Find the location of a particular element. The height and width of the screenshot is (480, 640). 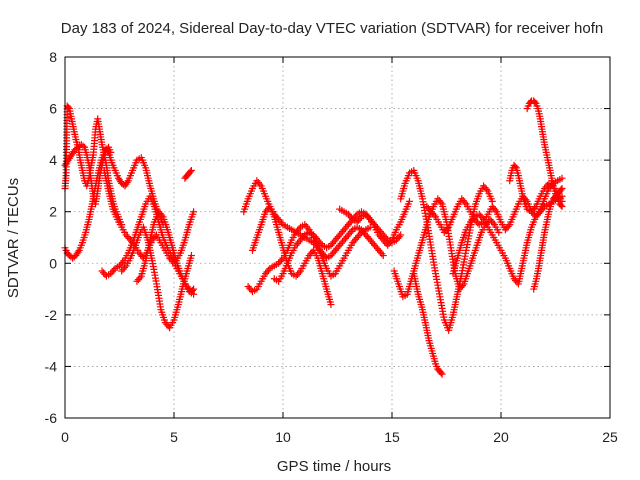

y-tick-label: -6 is located at coordinates (51, 418).